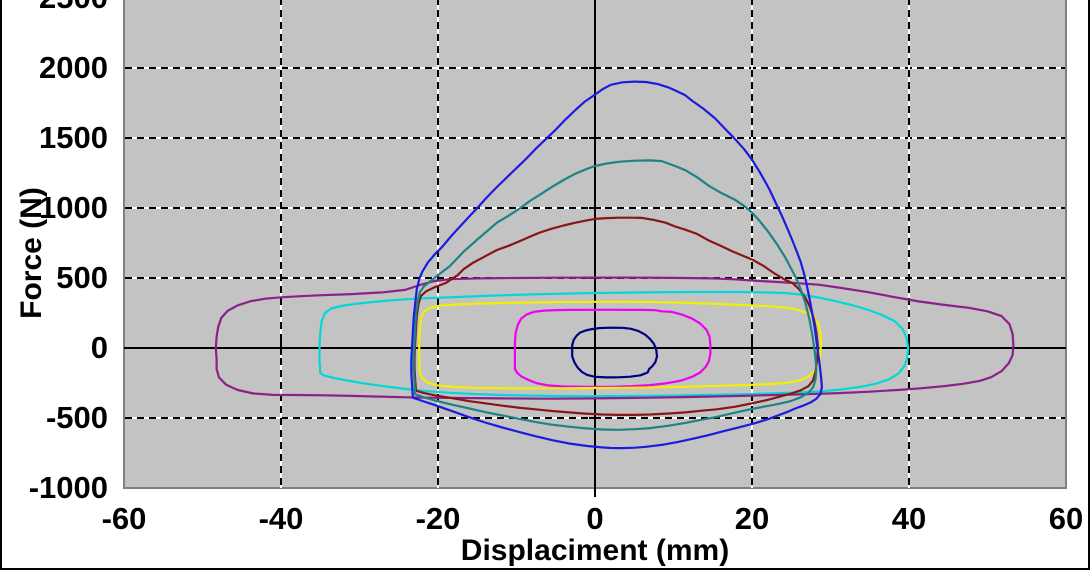  I want to click on series-loop-2-magenta, so click(612, 348).